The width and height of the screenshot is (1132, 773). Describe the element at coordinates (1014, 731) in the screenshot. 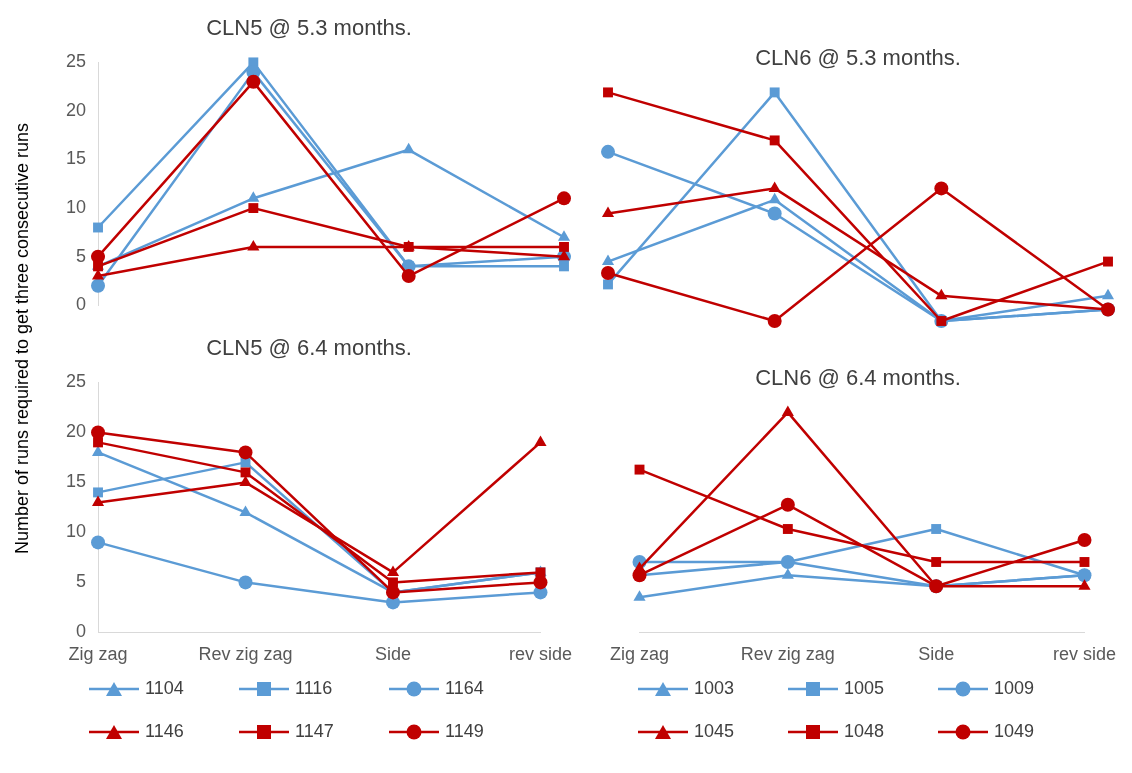

I see `legend-label: 1049` at that location.